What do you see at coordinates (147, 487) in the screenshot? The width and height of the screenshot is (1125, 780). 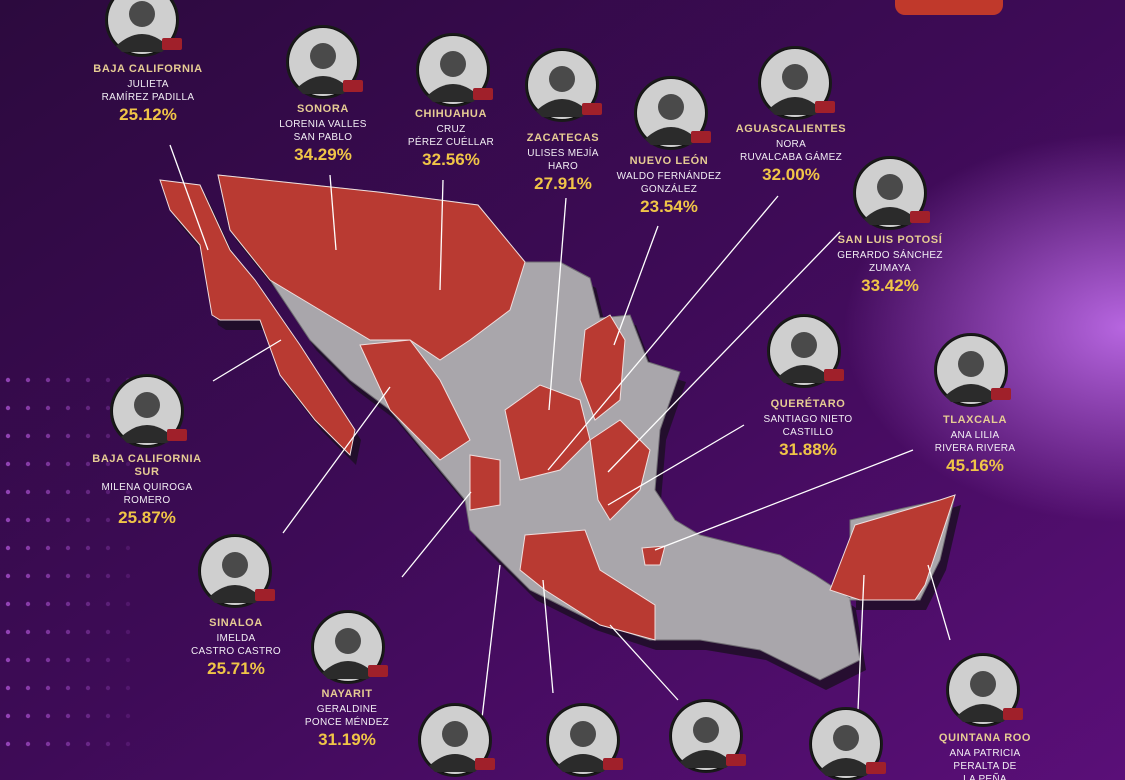 I see `candidate-name: MILENA QUIROGA` at bounding box center [147, 487].